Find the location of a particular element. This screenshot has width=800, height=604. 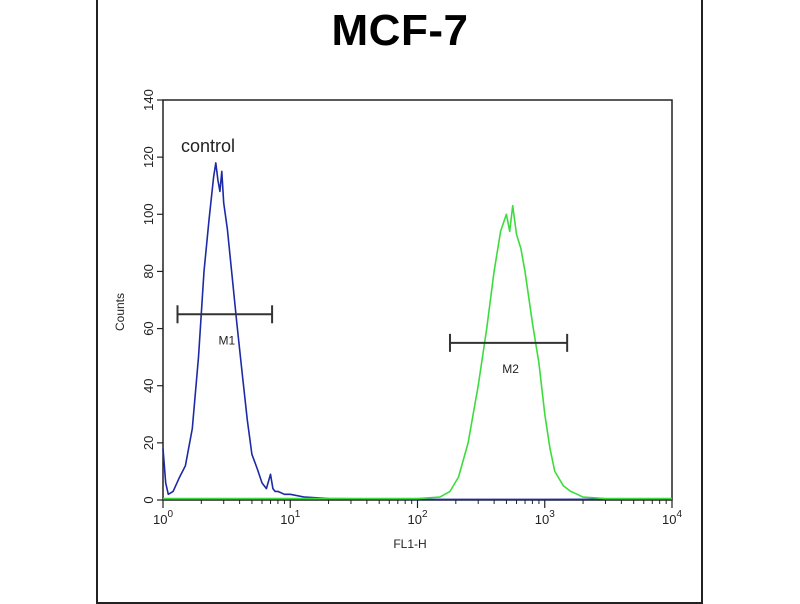

y-tick-label: 60 is located at coordinates (148, 328).